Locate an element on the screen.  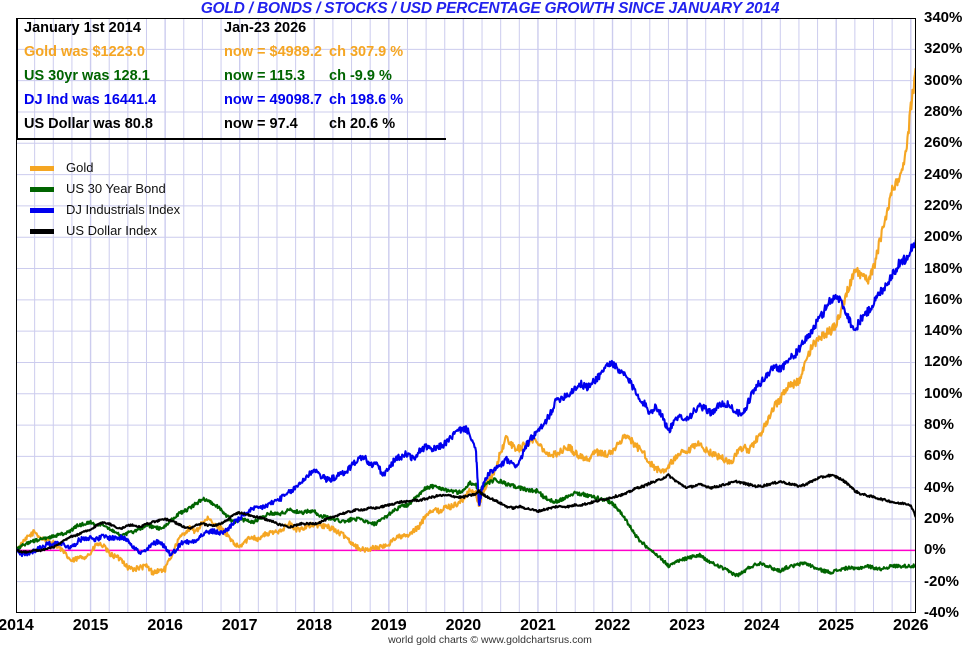
dollar-change-label: ch 20.6 % is located at coordinates (362, 124).